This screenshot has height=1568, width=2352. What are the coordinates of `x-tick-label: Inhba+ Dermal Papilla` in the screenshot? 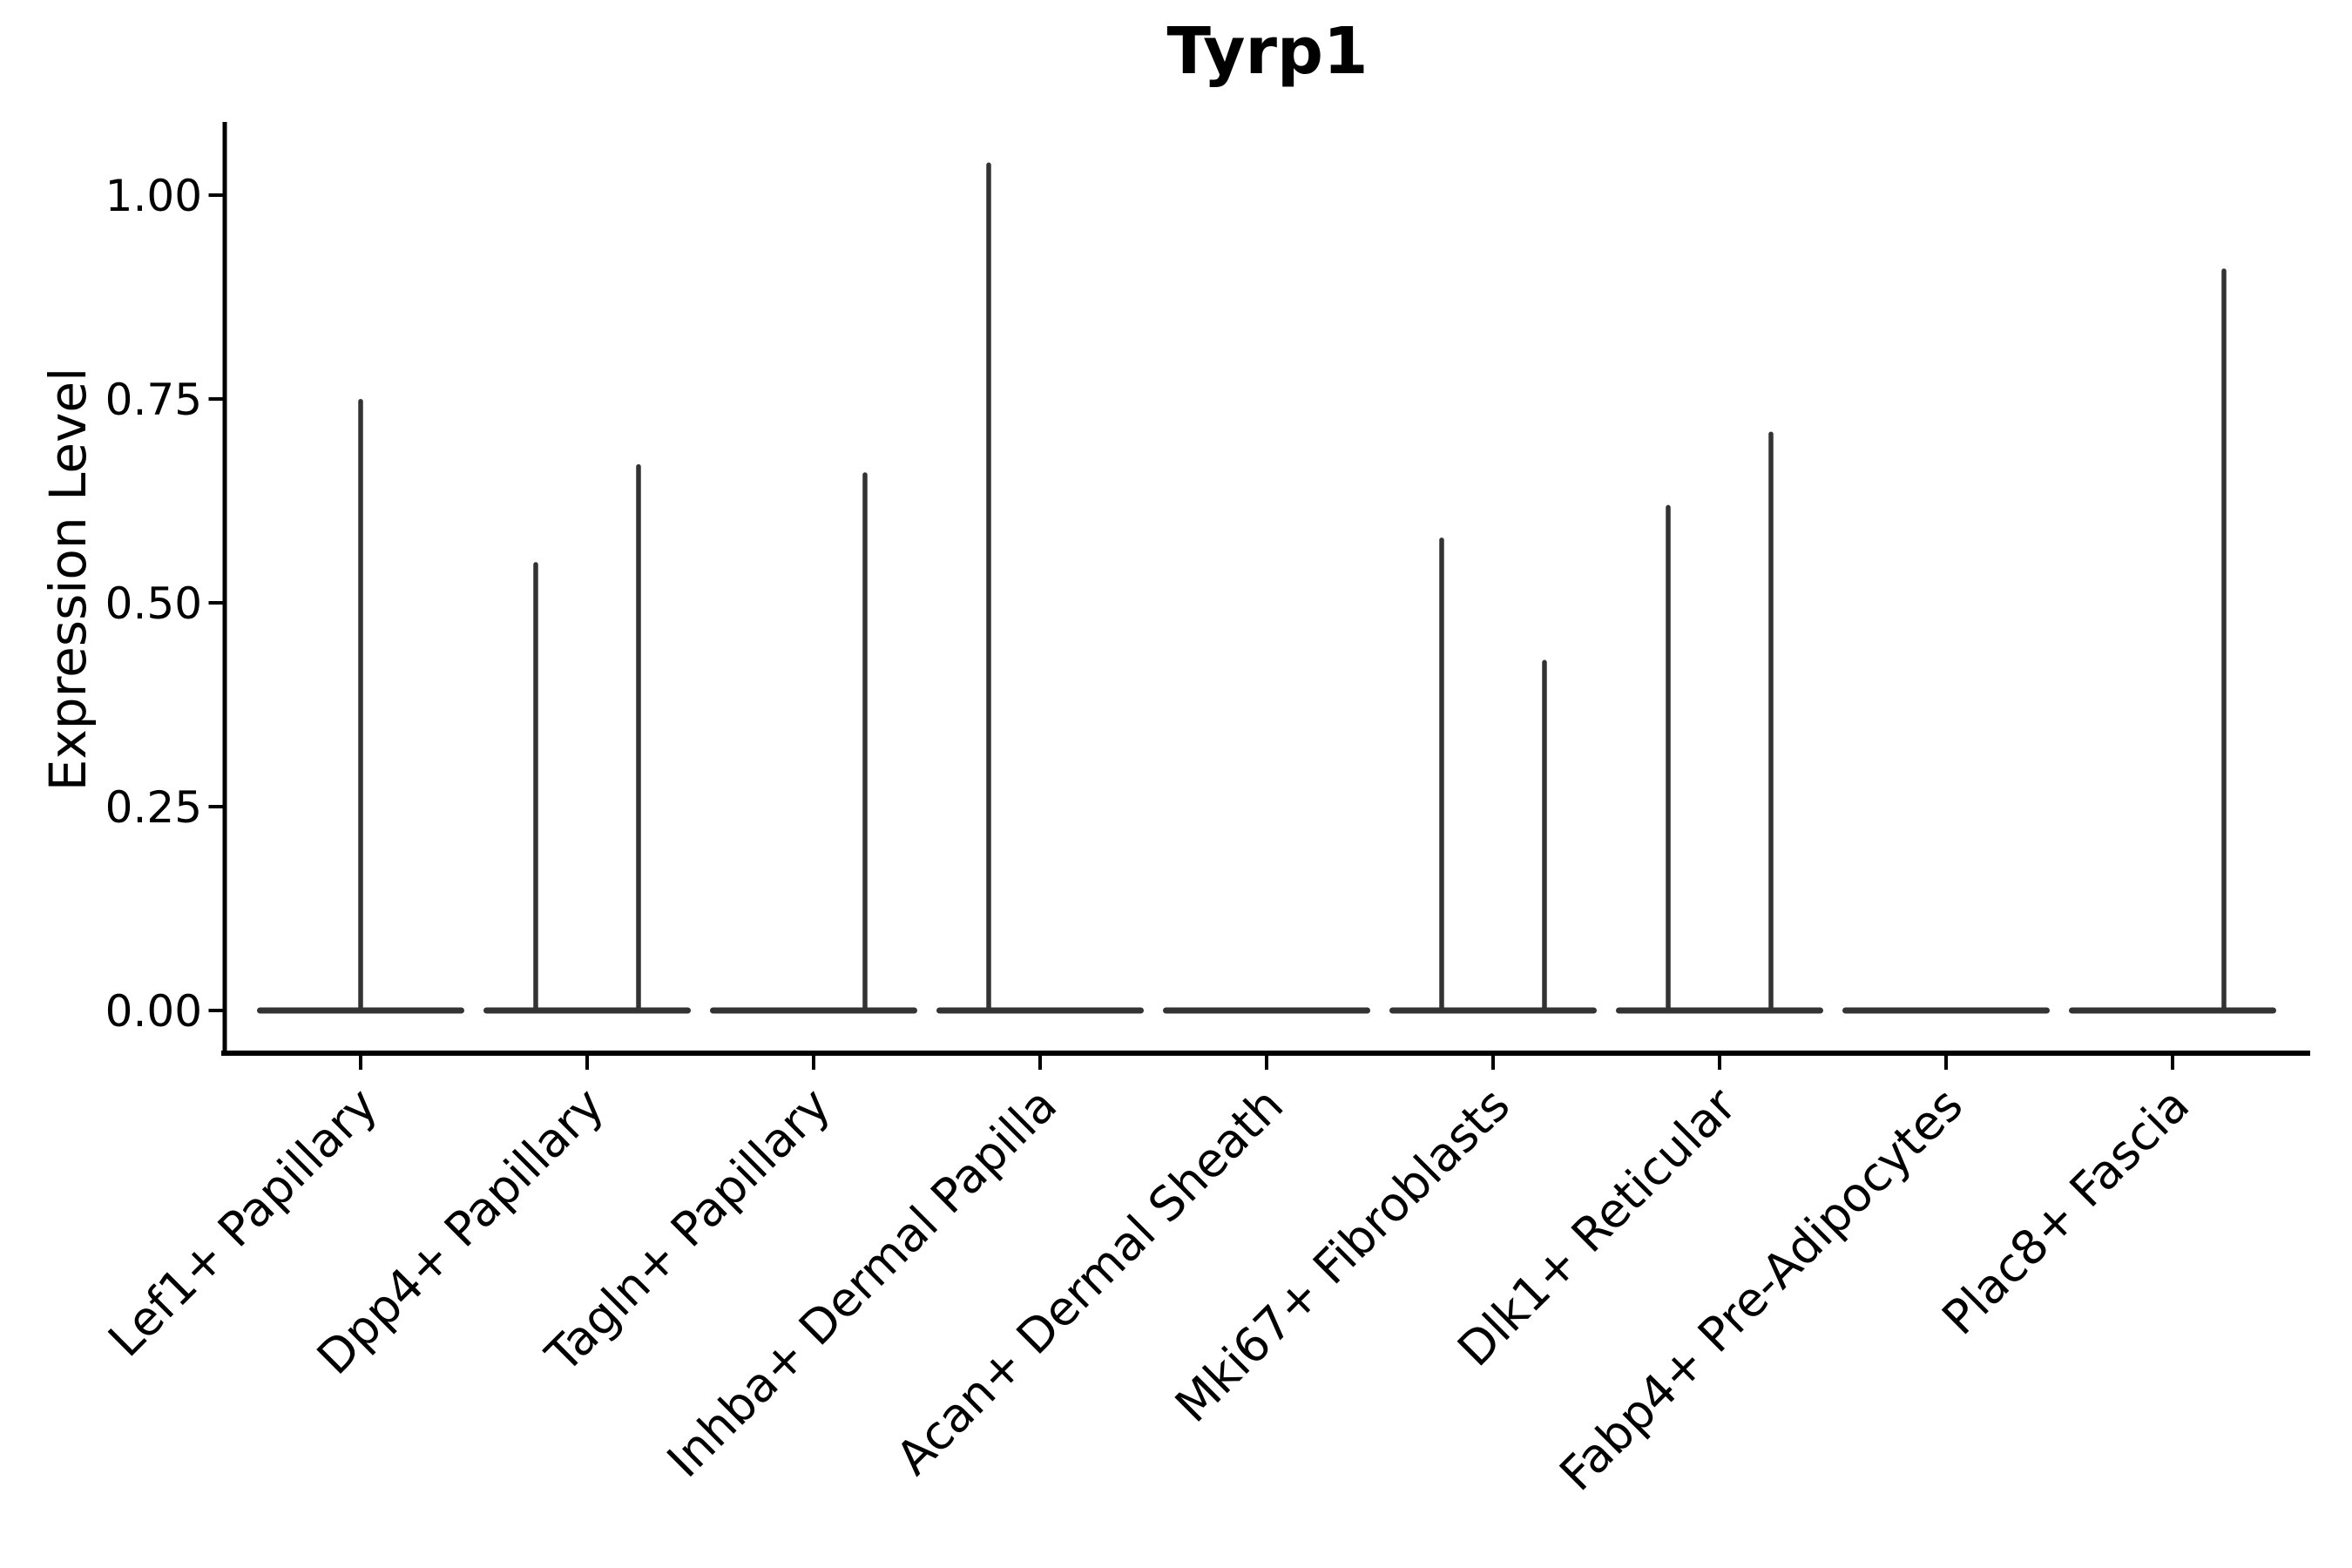 It's located at (862, 1283).